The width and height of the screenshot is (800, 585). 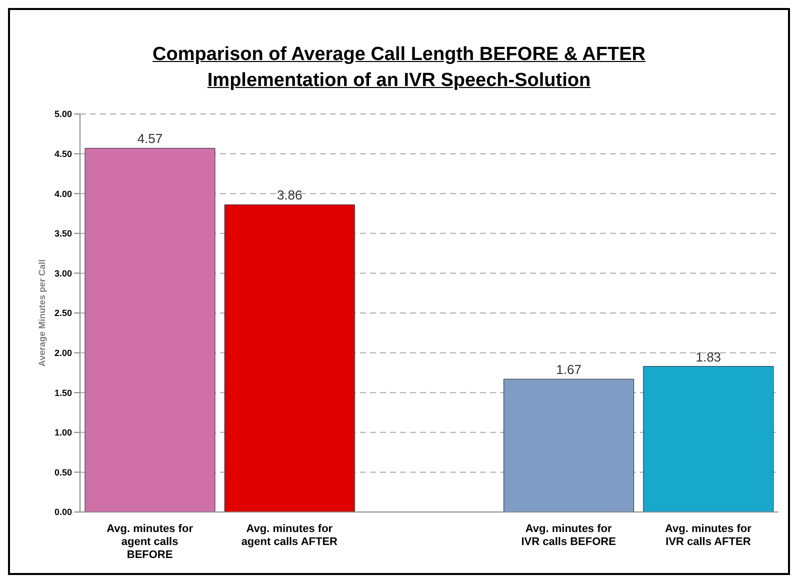 I want to click on y-tick-label: 3.00, so click(x=63, y=273).